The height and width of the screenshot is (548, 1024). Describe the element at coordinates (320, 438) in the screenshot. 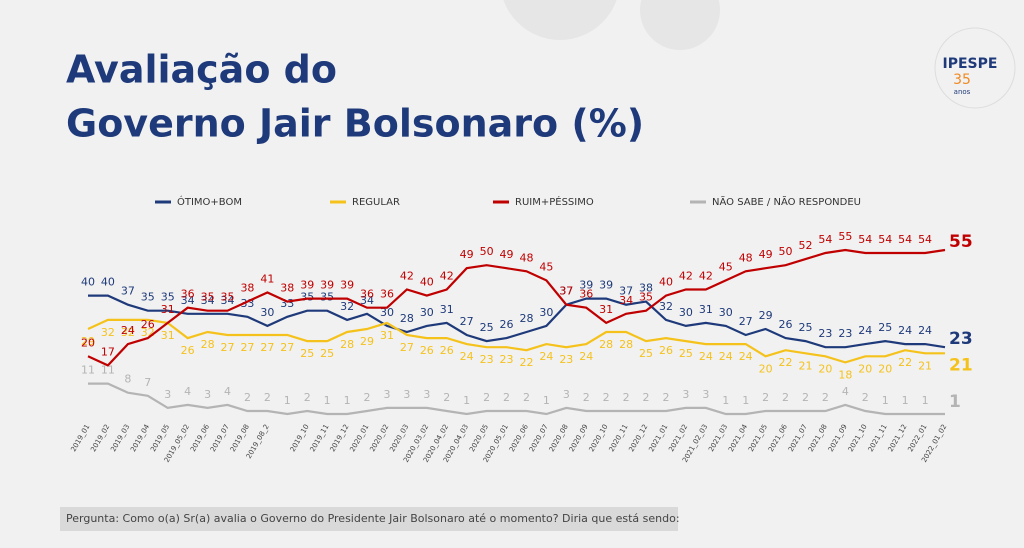

I see `x-tick-label: 2019_11` at that location.